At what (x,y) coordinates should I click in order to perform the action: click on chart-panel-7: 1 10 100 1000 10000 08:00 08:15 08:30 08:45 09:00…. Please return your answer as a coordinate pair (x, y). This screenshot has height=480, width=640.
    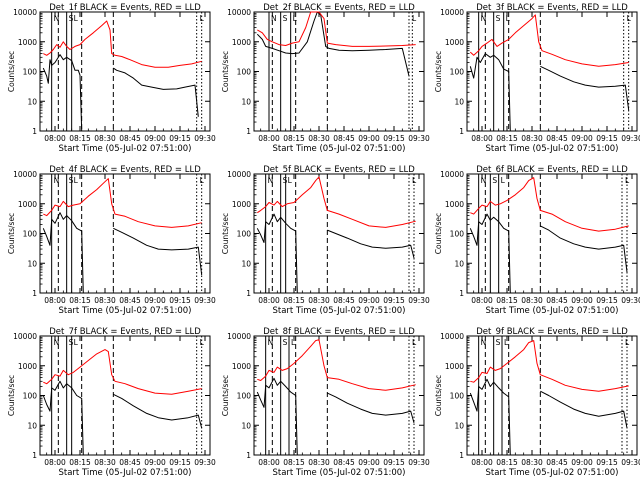
    Looking at the image, I should click on (111, 402).